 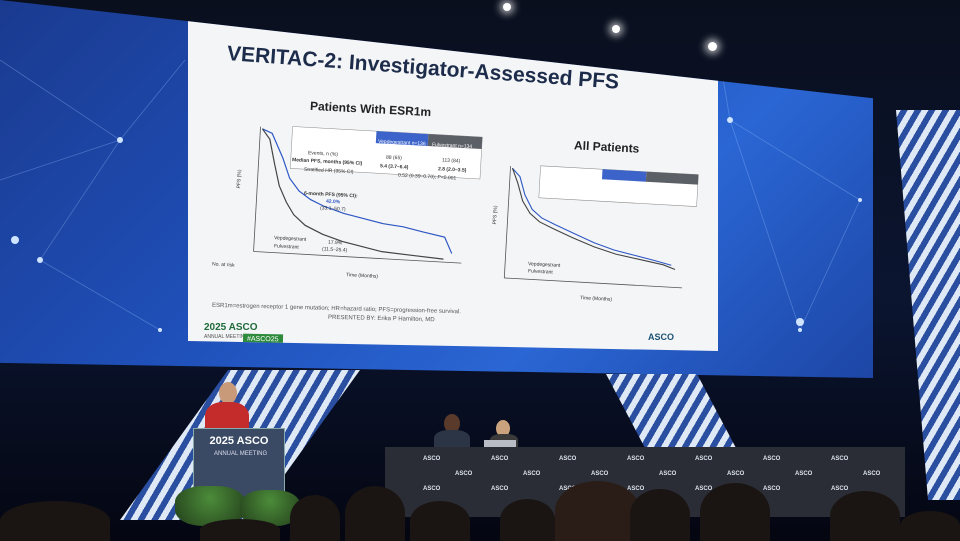 I want to click on panelist-1-head, so click(x=452, y=423).